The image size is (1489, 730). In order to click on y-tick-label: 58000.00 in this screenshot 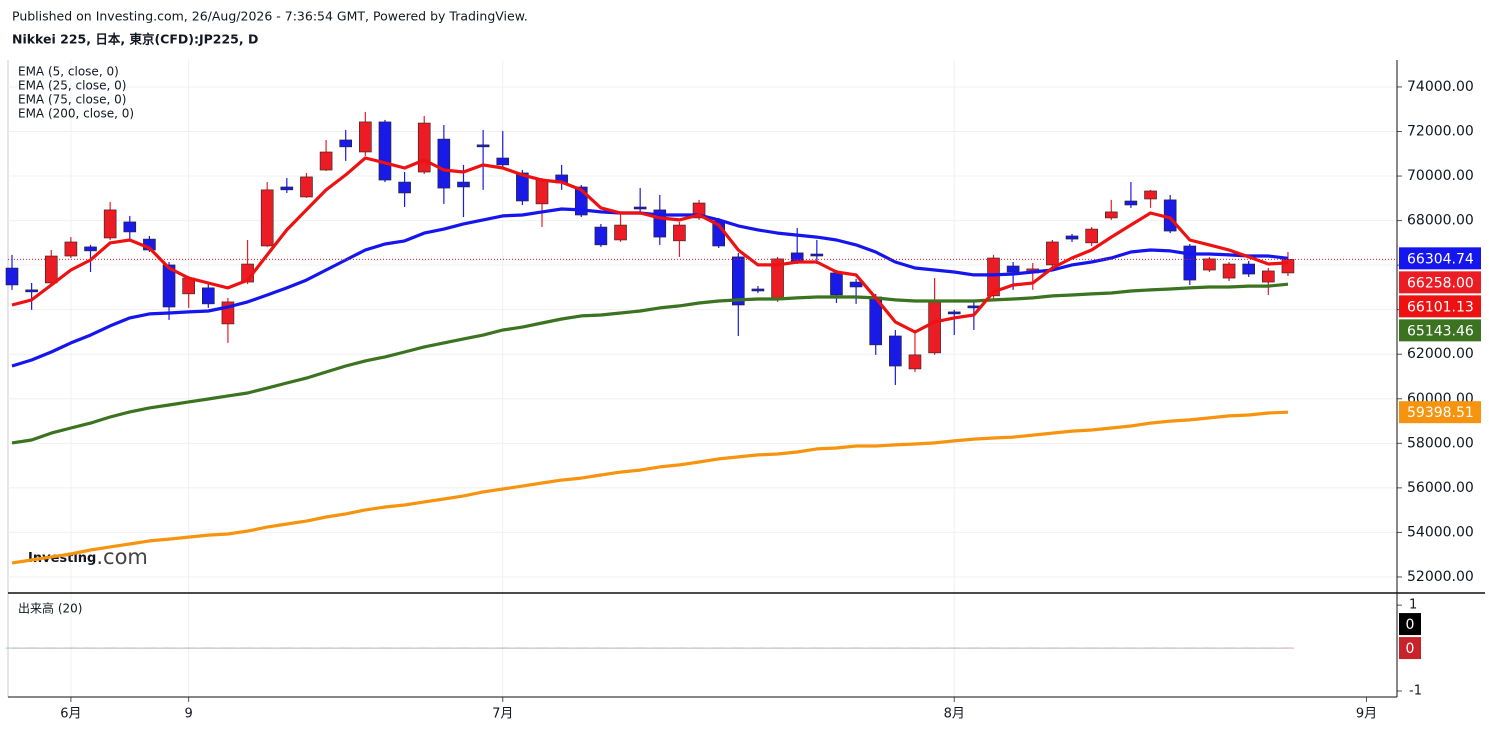, I will do `click(1440, 443)`.